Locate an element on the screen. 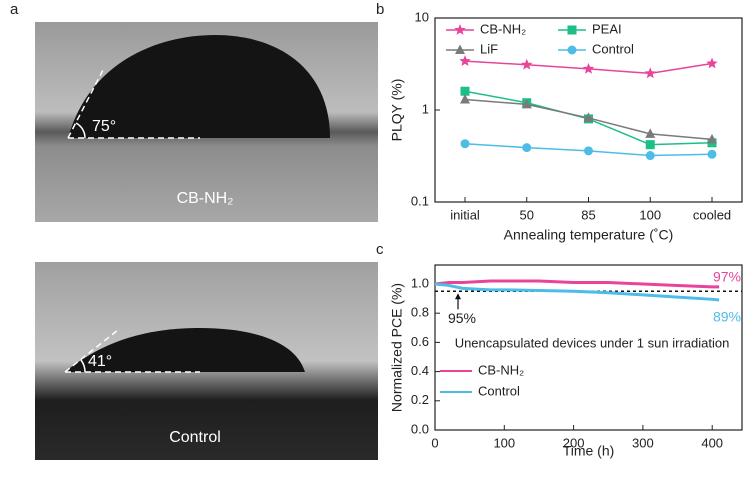 This screenshot has height=489, width=750. x-tick-label: cooled is located at coordinates (712, 214).